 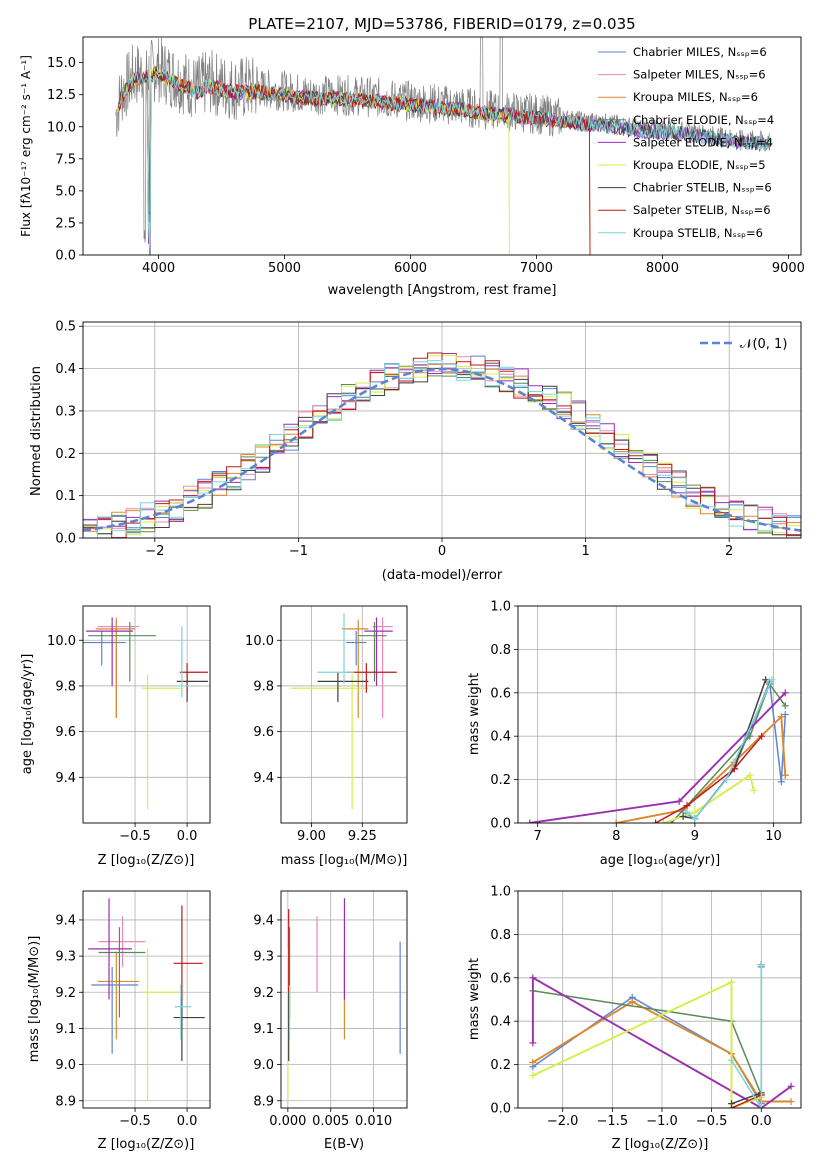 I want to click on x-tick-label: 0, so click(x=442, y=551).